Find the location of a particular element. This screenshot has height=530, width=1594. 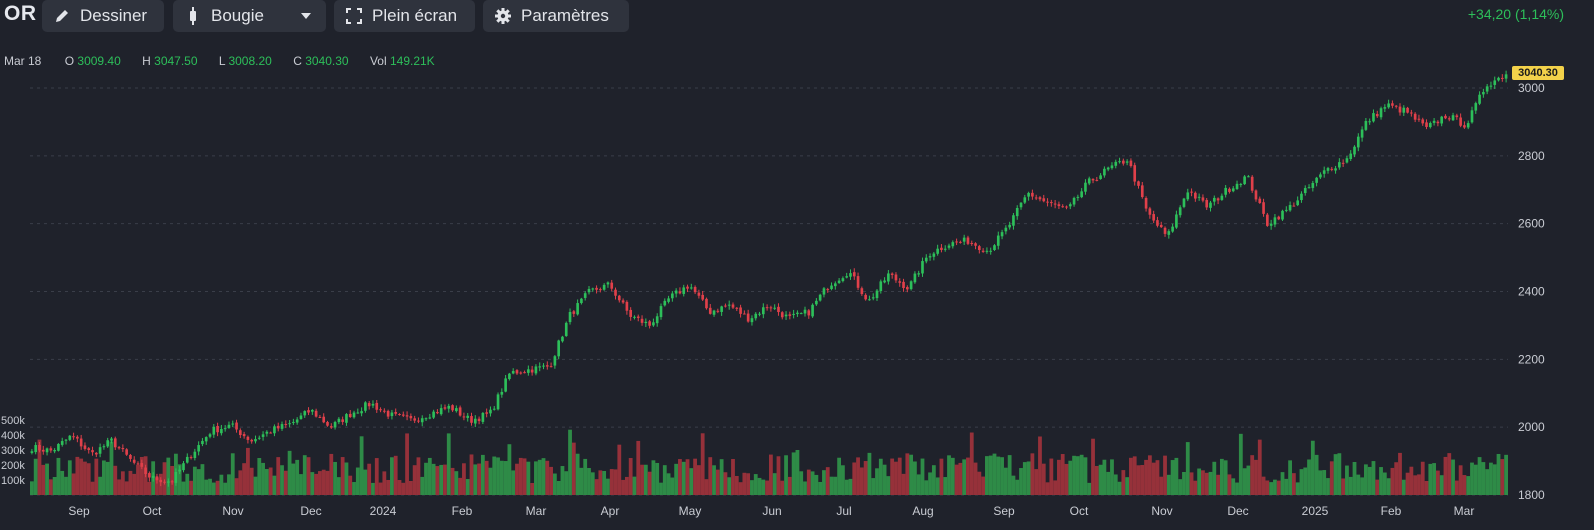

draw-button: Dessiner is located at coordinates (103, 16).